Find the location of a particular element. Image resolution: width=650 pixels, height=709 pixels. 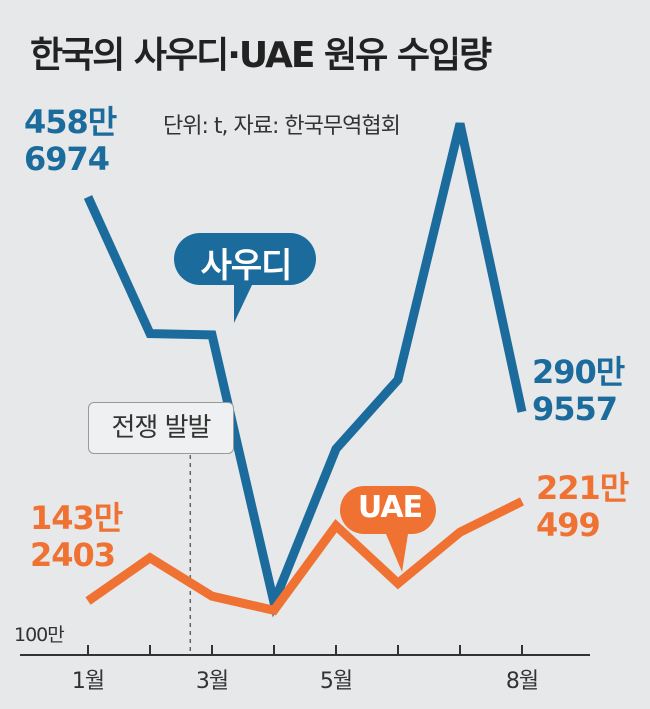

saudi-end-value-line1: 290만 is located at coordinates (578, 372).